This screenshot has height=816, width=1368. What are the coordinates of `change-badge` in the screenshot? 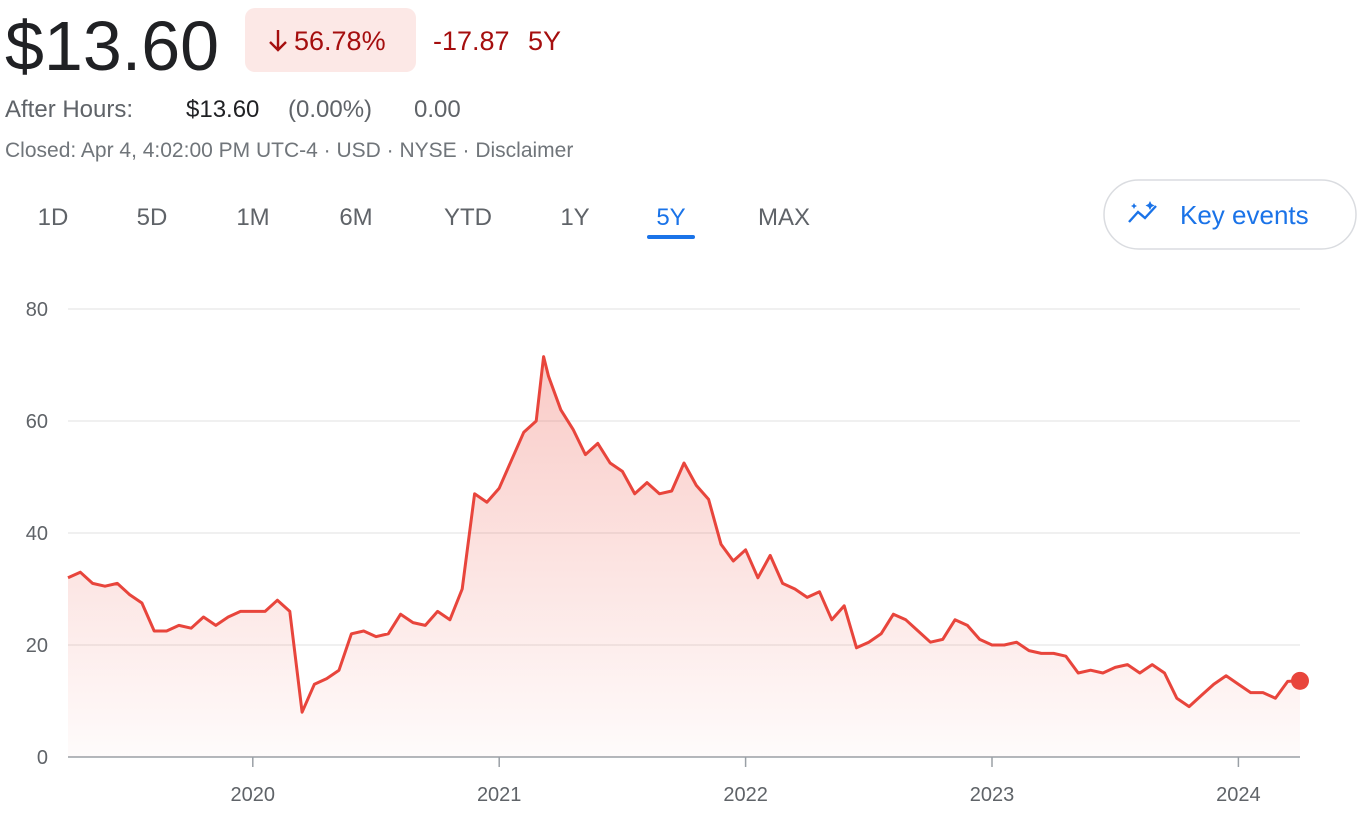 It's located at (330, 40).